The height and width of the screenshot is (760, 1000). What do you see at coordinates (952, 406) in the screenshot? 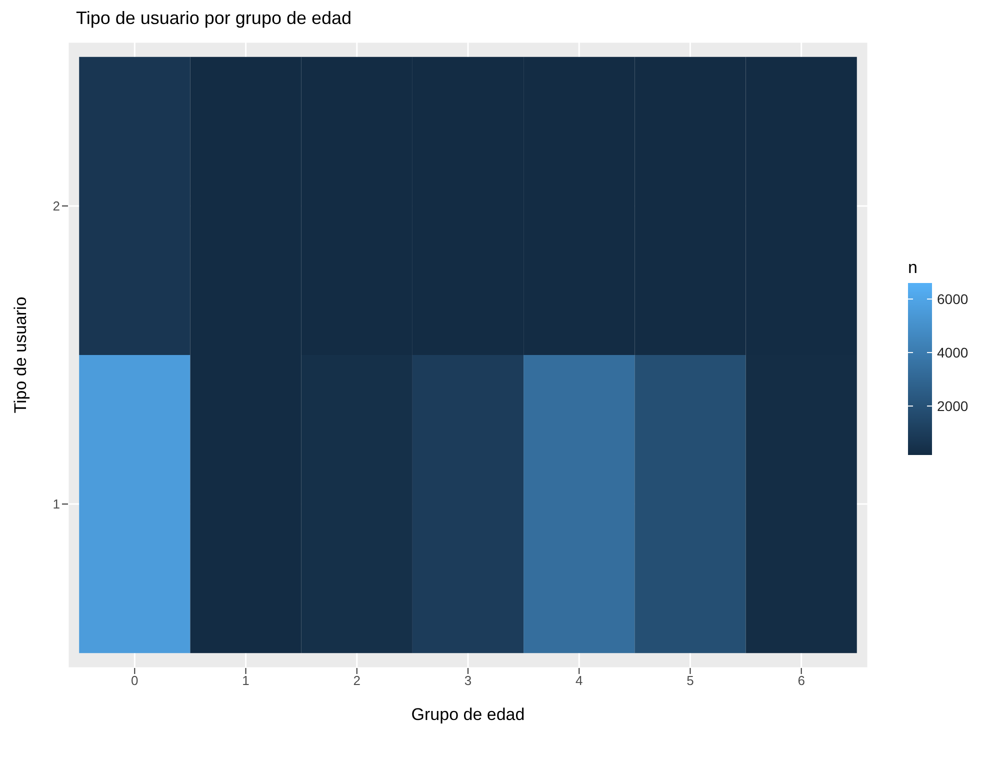
I see `color-bar-label: 2000` at bounding box center [952, 406].